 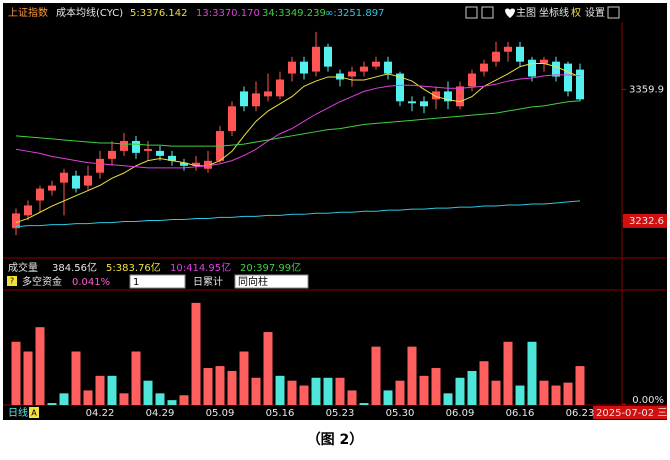 I want to click on x-tick-label: 04.29, so click(x=160, y=413).